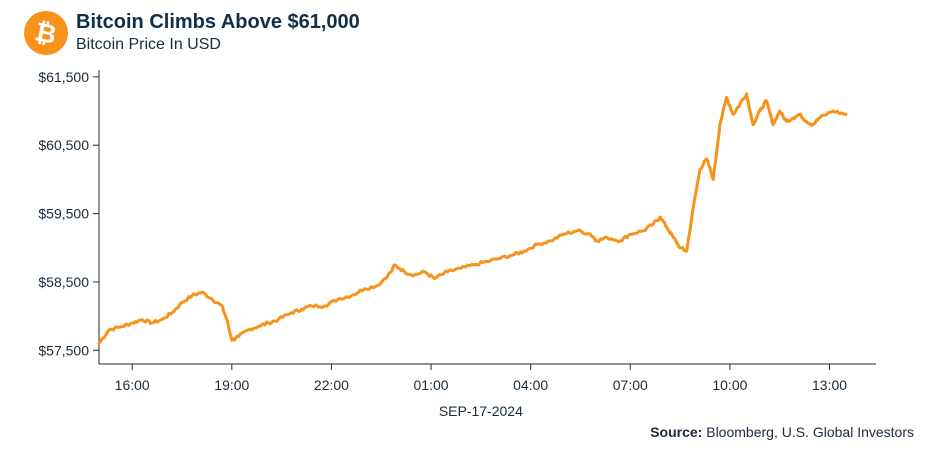 The image size is (938, 454). I want to click on y-tick-label: $57,500, so click(63, 350).